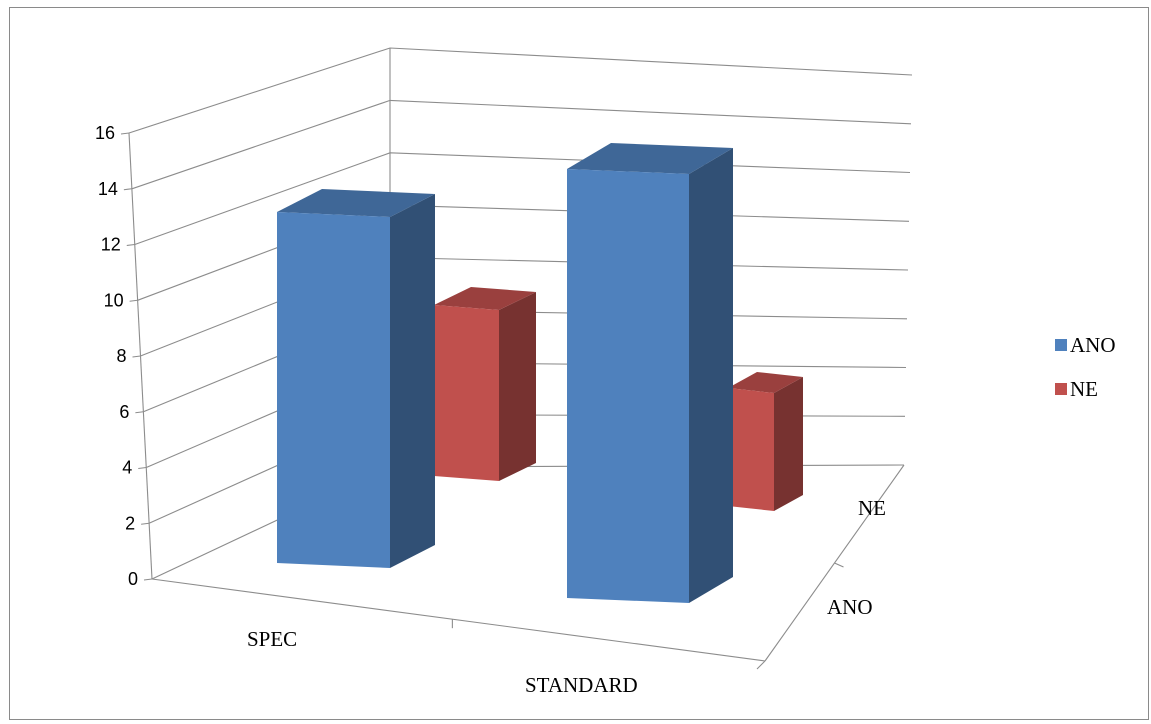  I want to click on y-tick-label-12: 12, so click(111, 245).